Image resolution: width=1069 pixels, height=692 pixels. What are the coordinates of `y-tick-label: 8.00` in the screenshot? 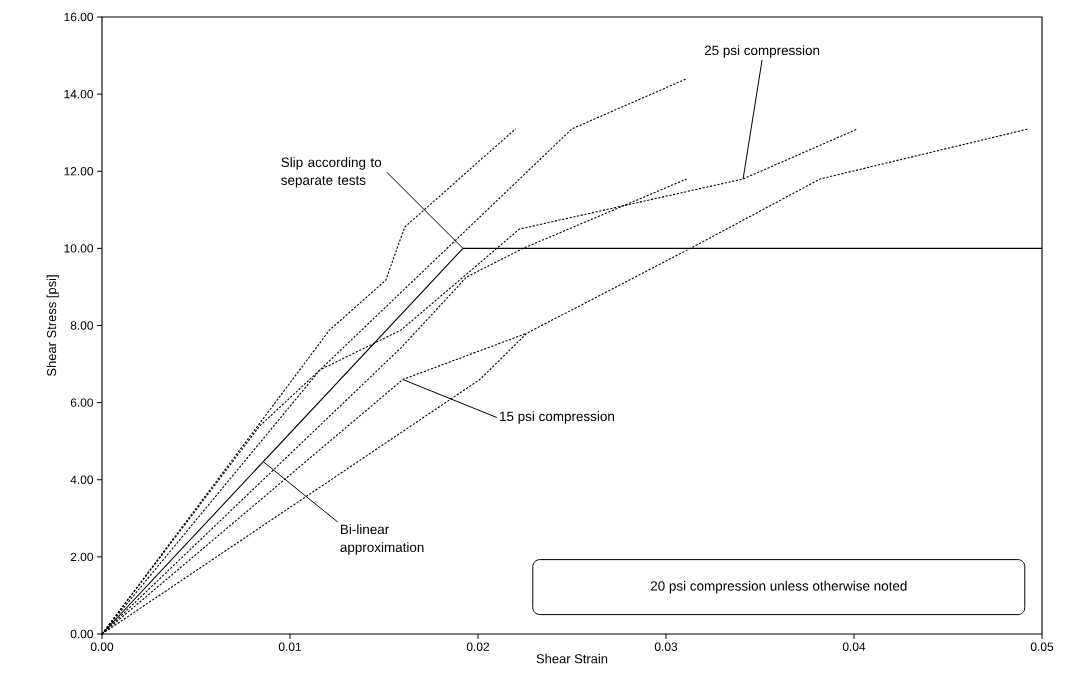 It's located at (82, 325).